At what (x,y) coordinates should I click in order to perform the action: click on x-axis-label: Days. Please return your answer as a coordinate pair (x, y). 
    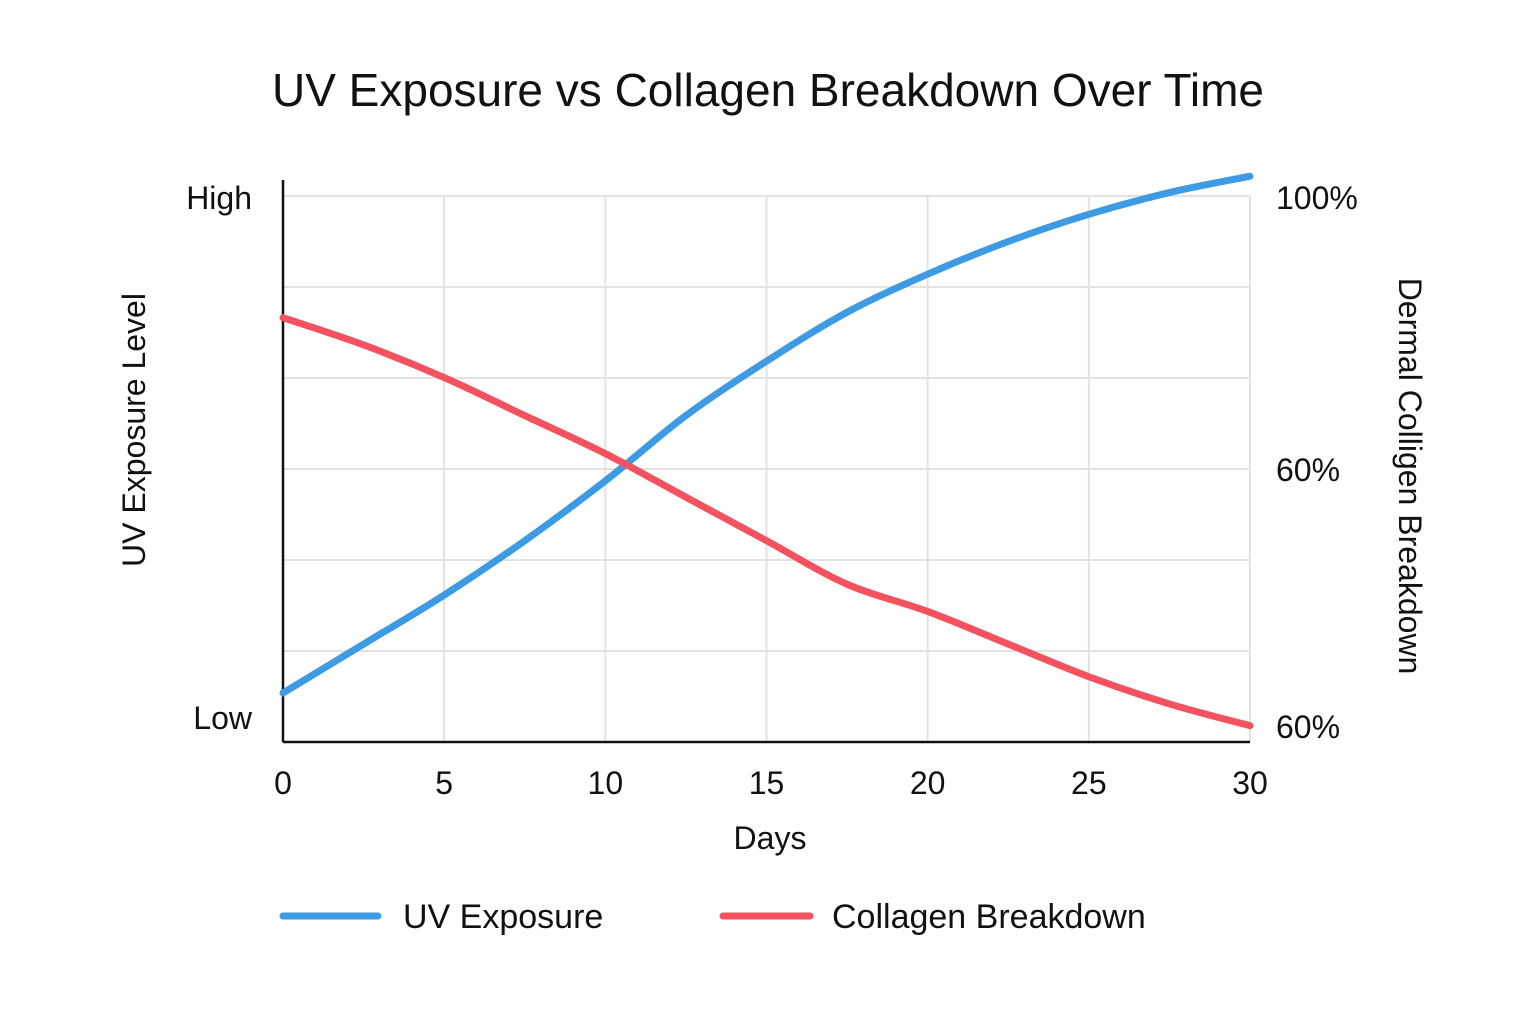
    Looking at the image, I should click on (770, 838).